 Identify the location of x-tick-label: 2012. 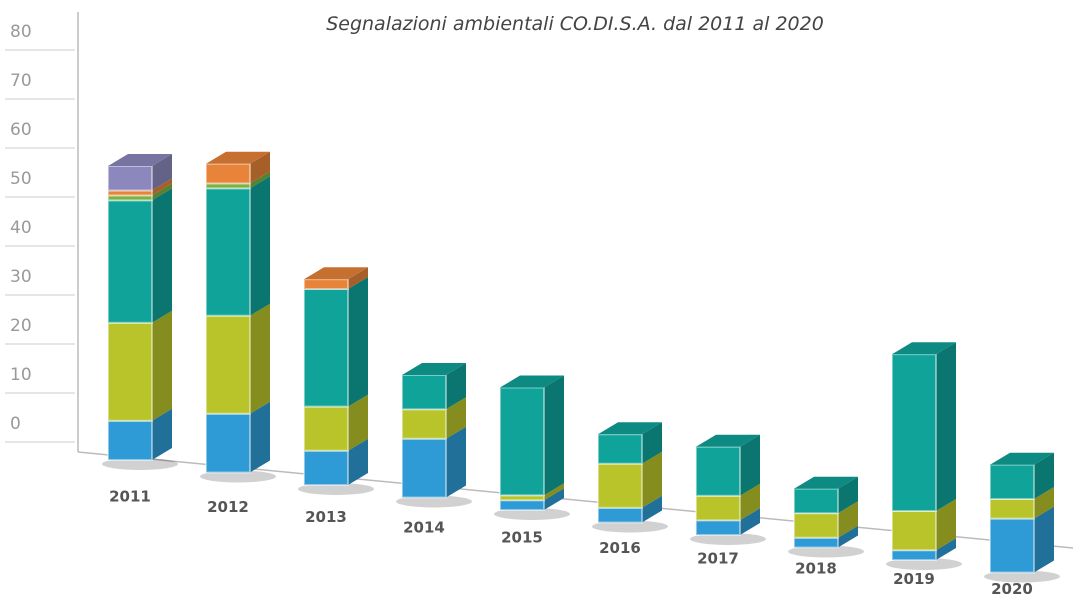
(228, 507).